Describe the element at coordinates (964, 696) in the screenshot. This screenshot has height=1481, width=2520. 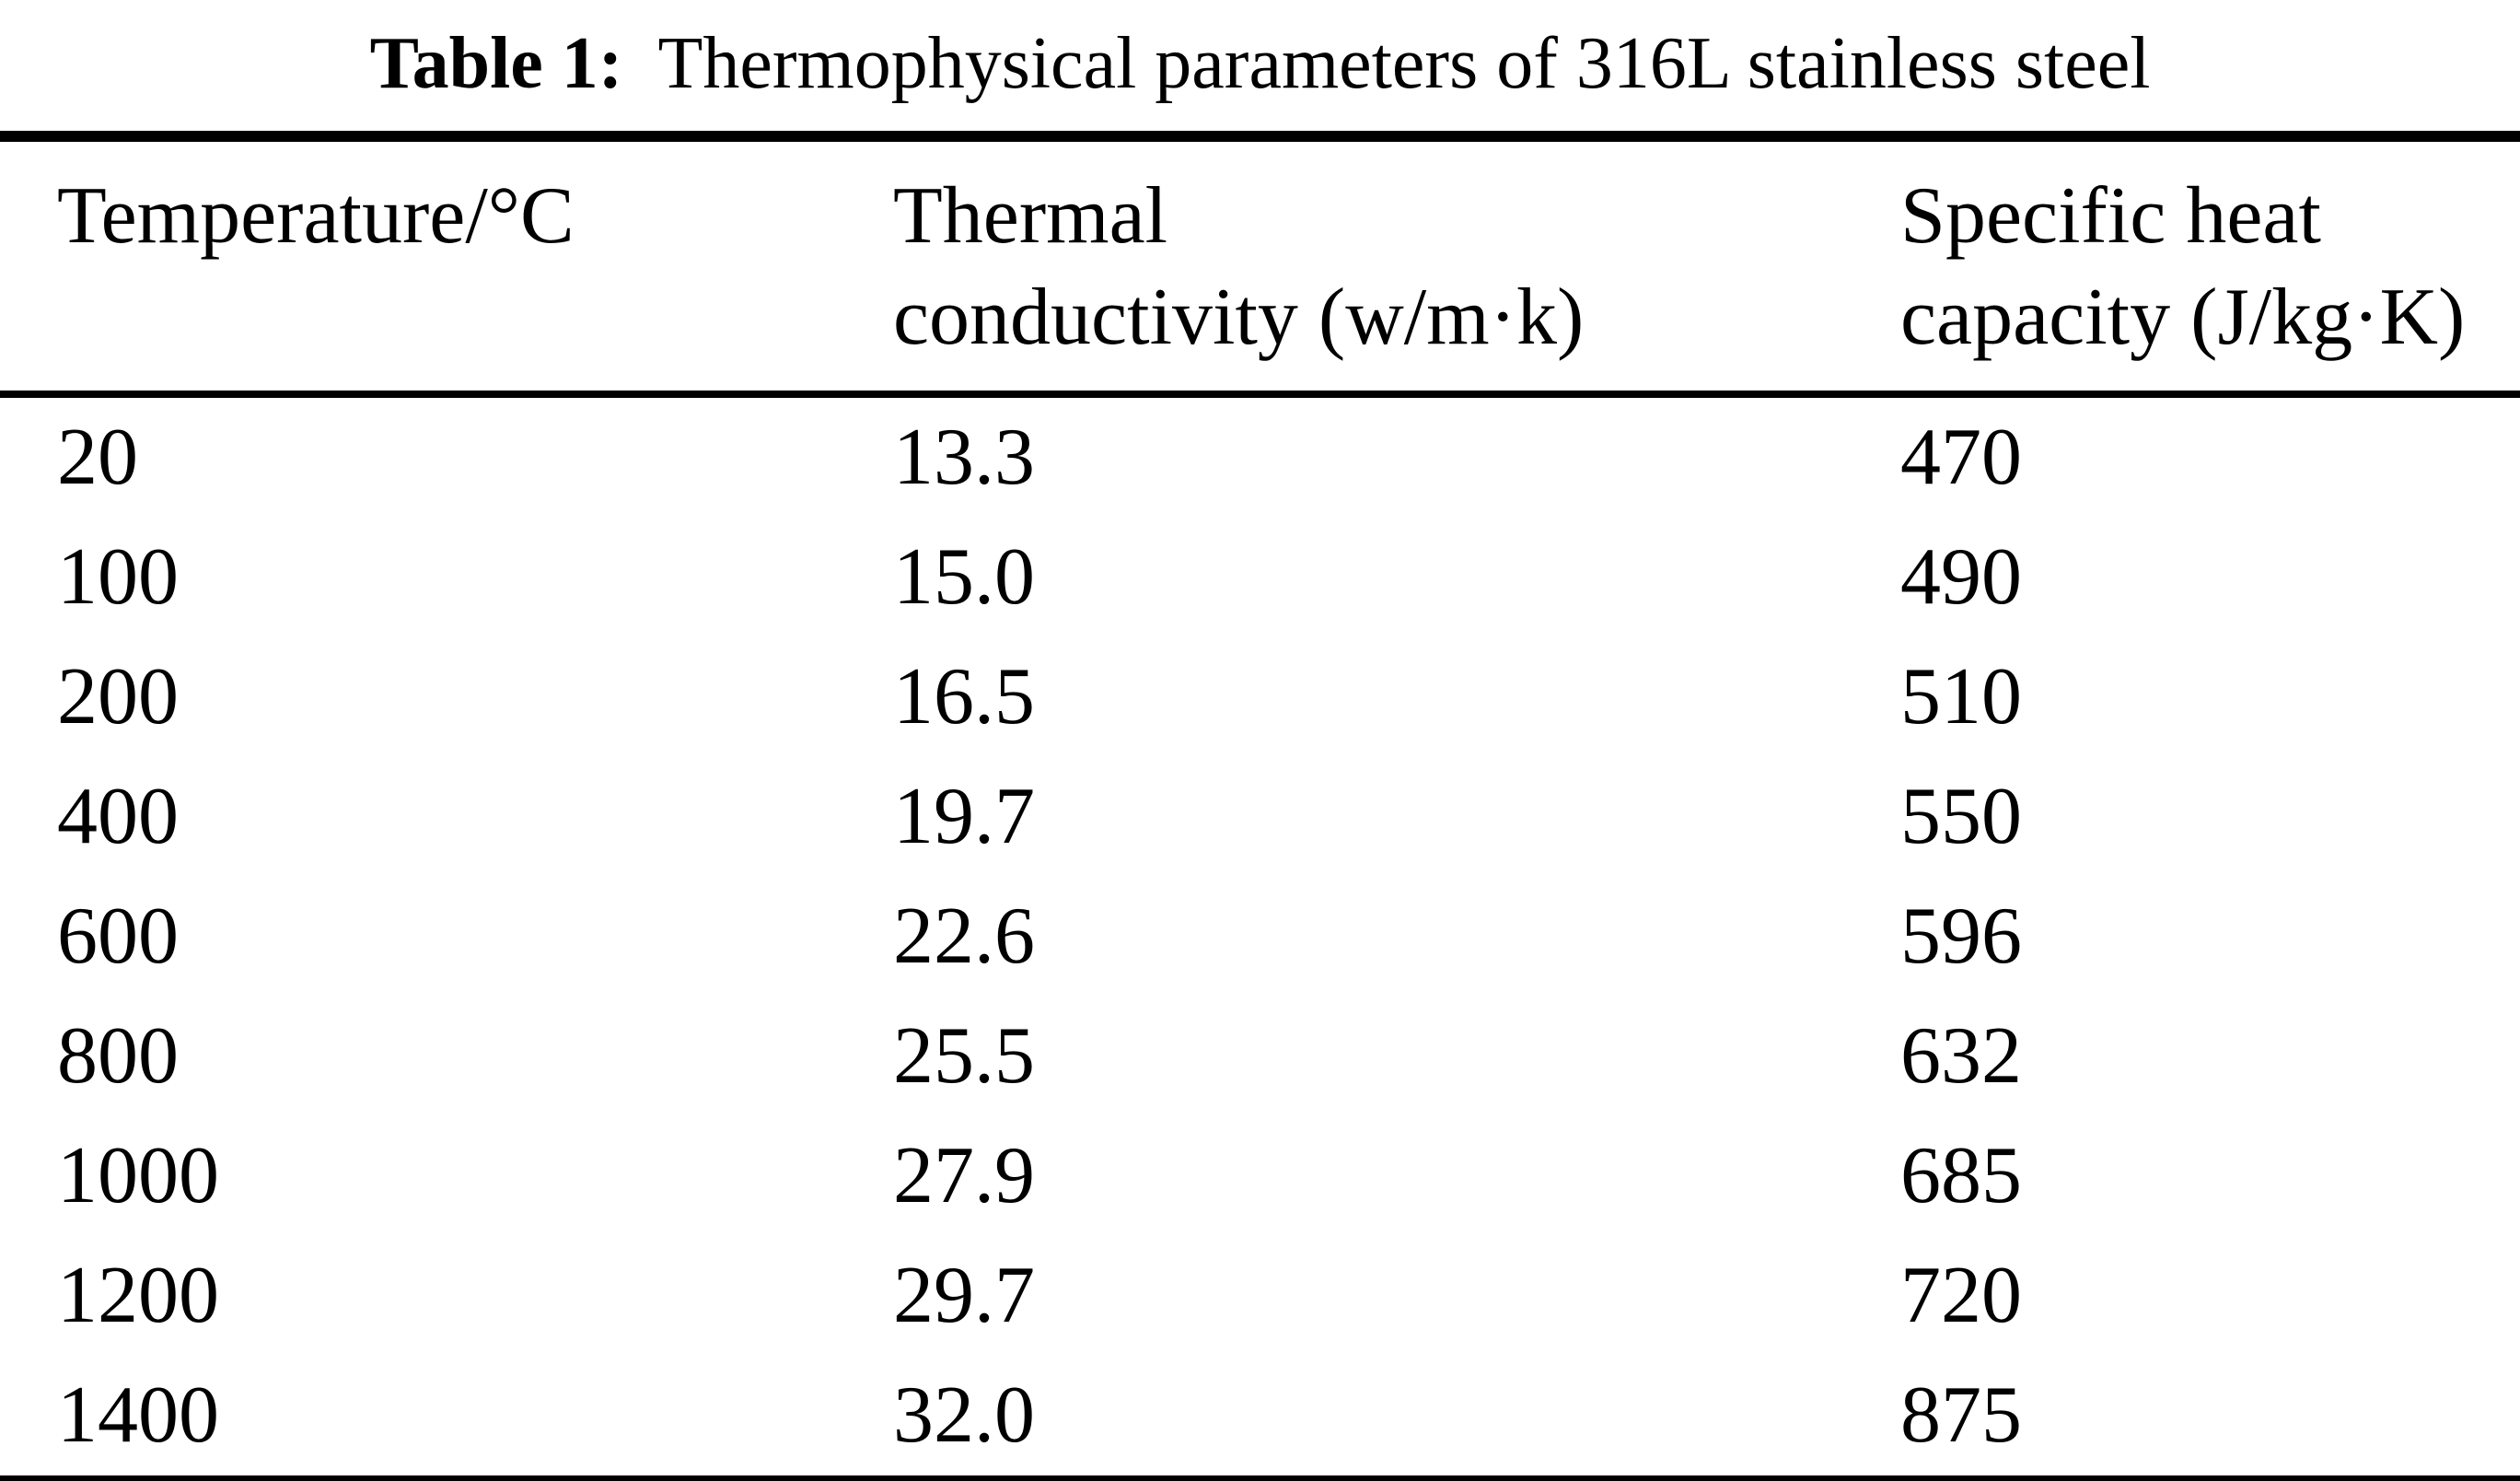
I see `cell-thermal-conductivity: 16.5` at that location.